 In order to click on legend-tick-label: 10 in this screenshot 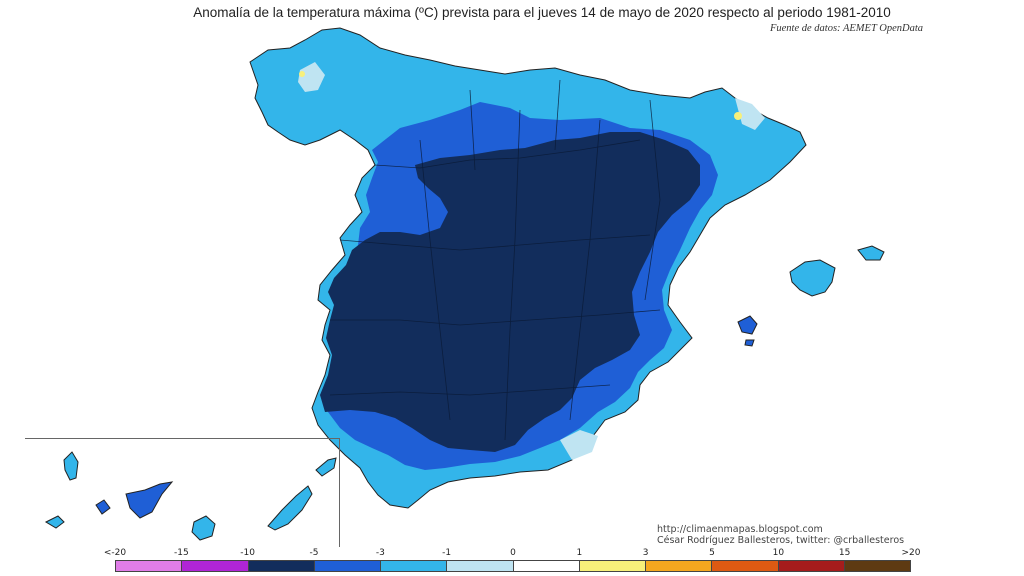, I will do `click(778, 553)`.